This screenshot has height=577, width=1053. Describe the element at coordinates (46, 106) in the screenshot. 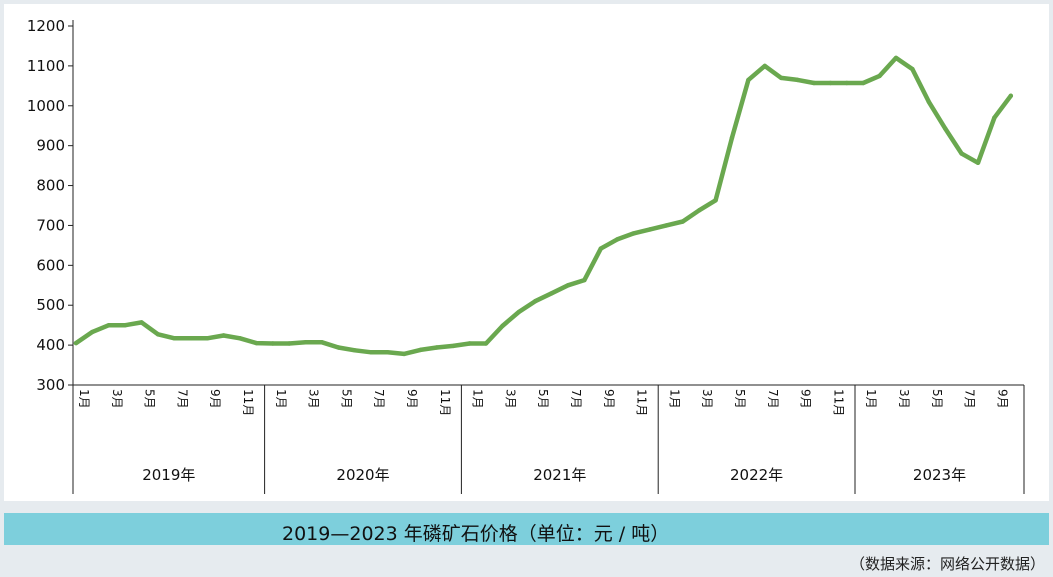

I see `y-tick-label: 1000` at that location.